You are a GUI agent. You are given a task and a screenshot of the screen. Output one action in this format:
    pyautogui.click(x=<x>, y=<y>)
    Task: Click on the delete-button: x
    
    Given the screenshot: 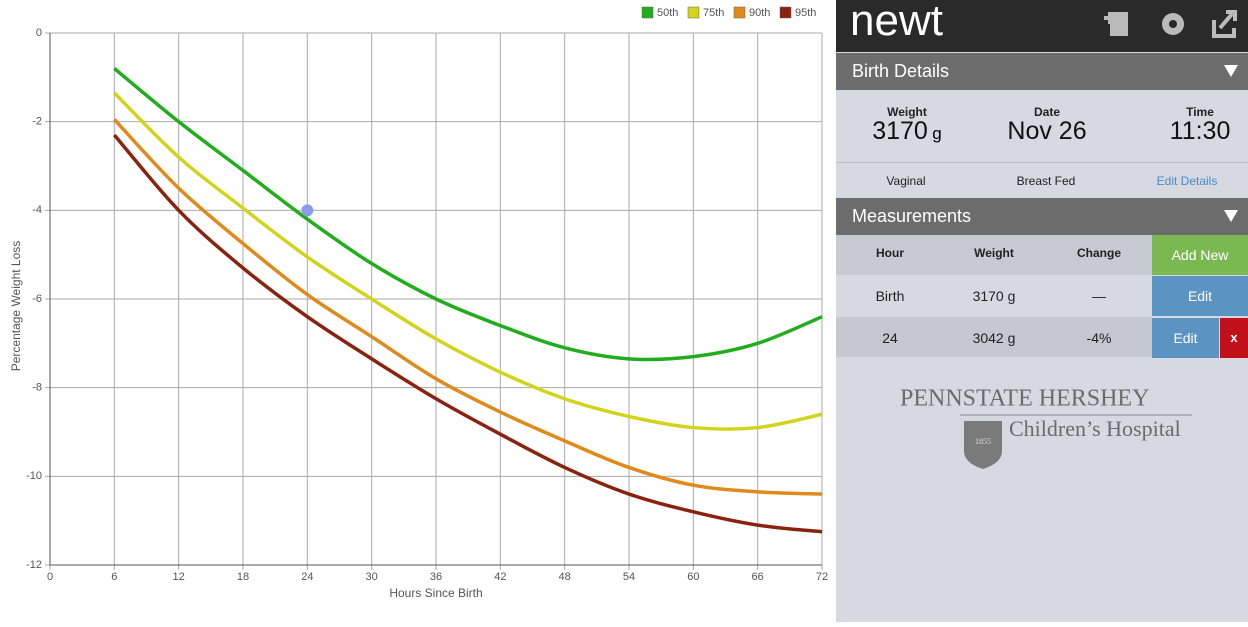 What is the action you would take?
    pyautogui.click(x=1234, y=338)
    